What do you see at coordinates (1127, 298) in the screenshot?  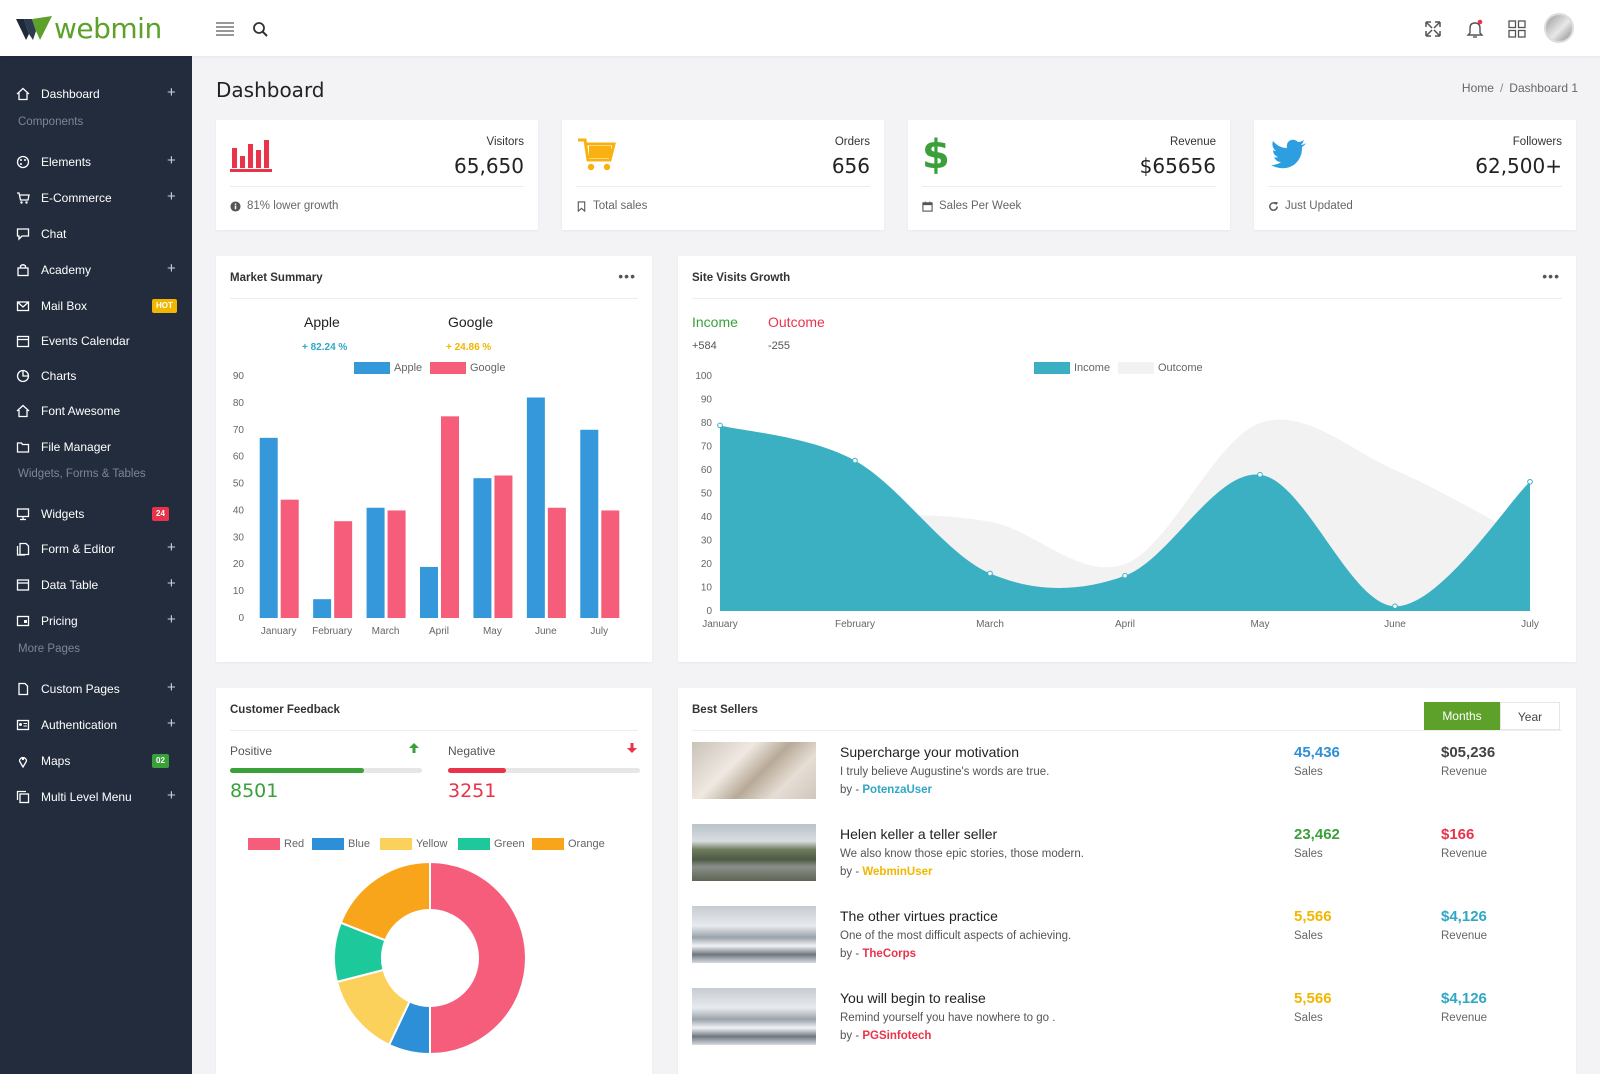 I see `divider` at bounding box center [1127, 298].